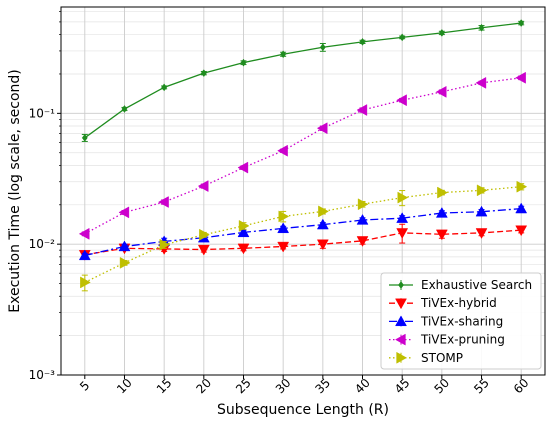 Image resolution: width=550 pixels, height=421 pixels. I want to click on legend-box, so click(461, 321).